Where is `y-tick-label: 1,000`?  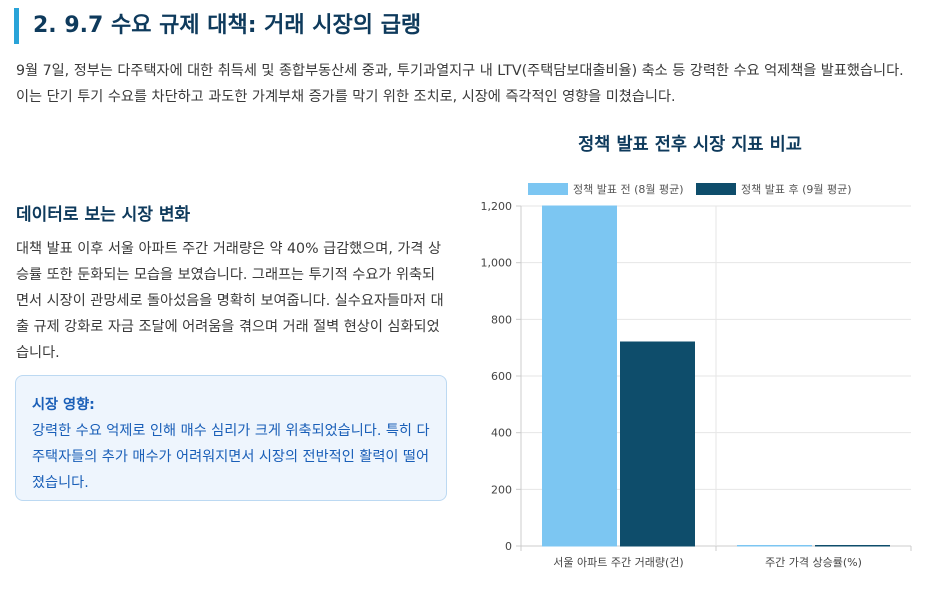 y-tick-label: 1,000 is located at coordinates (497, 263).